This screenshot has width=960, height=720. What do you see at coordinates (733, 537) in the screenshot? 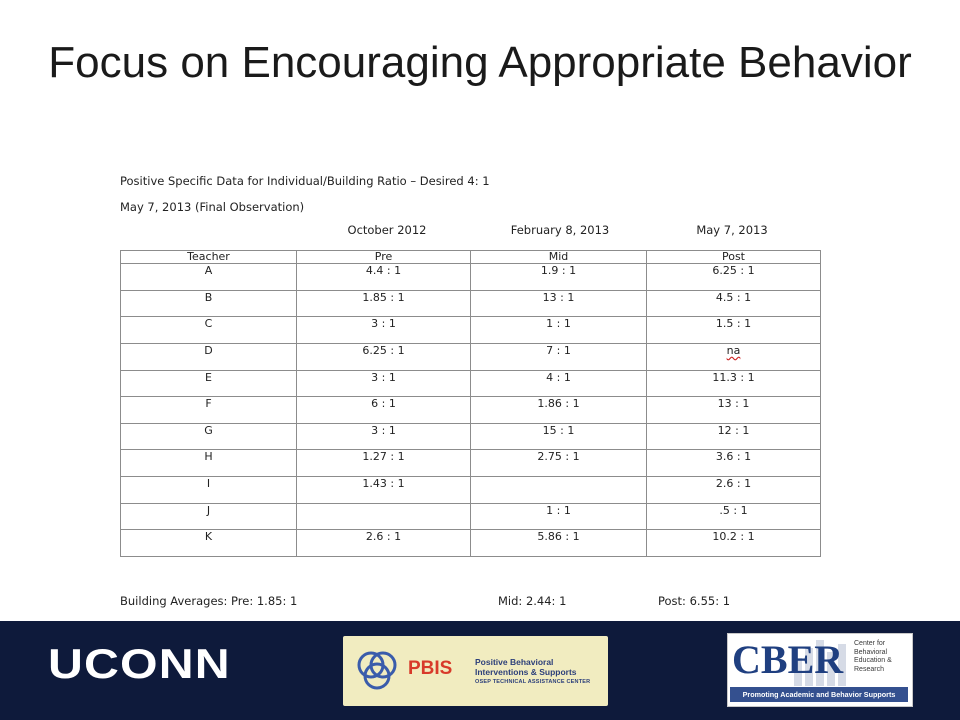
I see `cell-text: 10.2 : 1` at bounding box center [733, 537].